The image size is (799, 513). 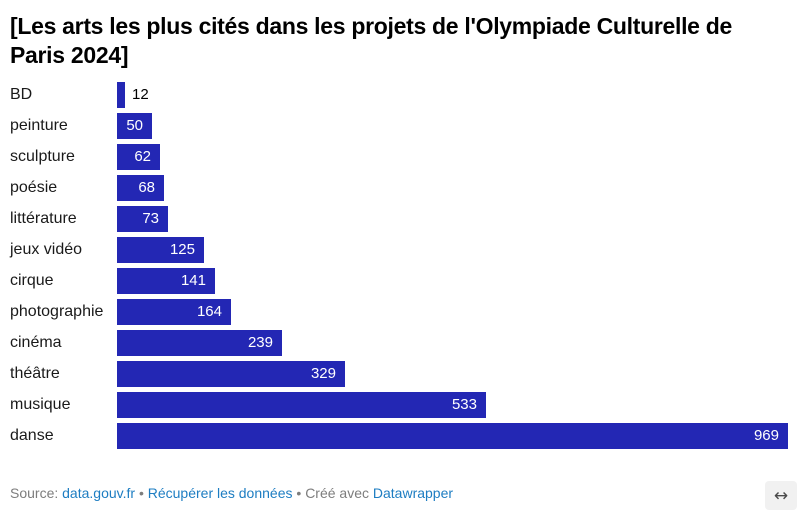 I want to click on bar-row: cirque 141, so click(x=399, y=280).